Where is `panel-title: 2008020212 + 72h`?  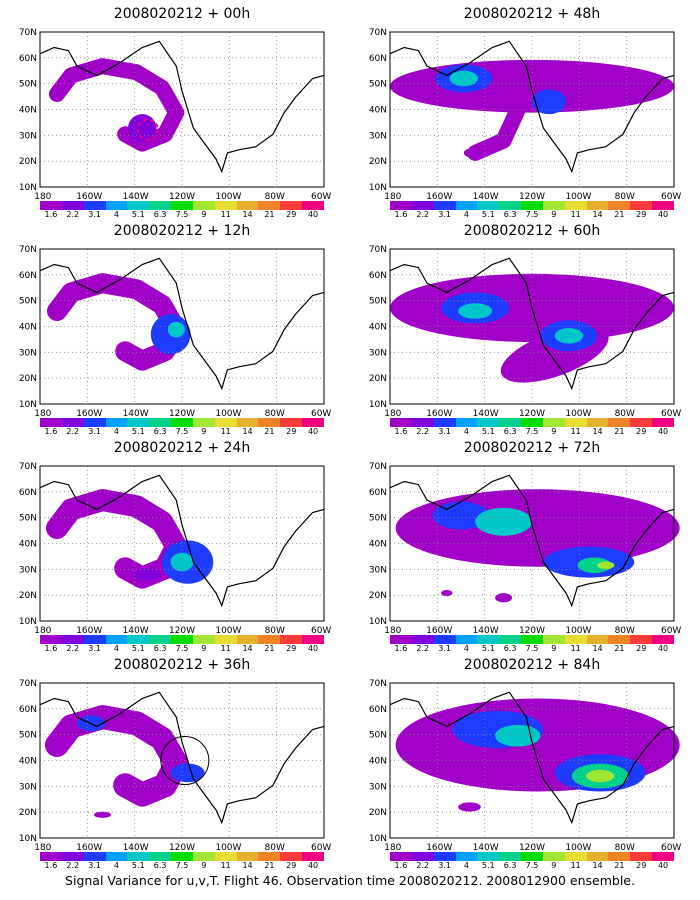 panel-title: 2008020212 + 72h is located at coordinates (532, 448).